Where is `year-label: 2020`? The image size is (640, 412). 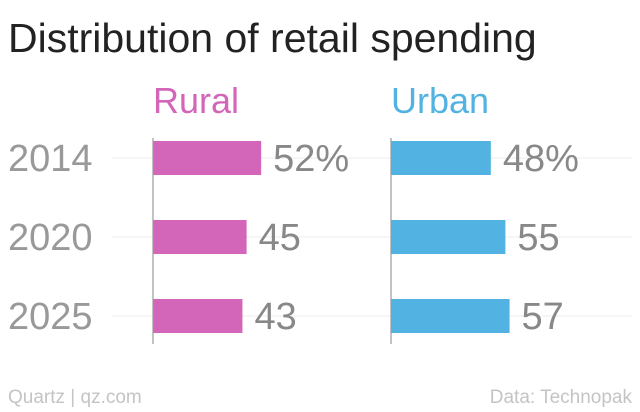
year-label: 2020 is located at coordinates (50, 238).